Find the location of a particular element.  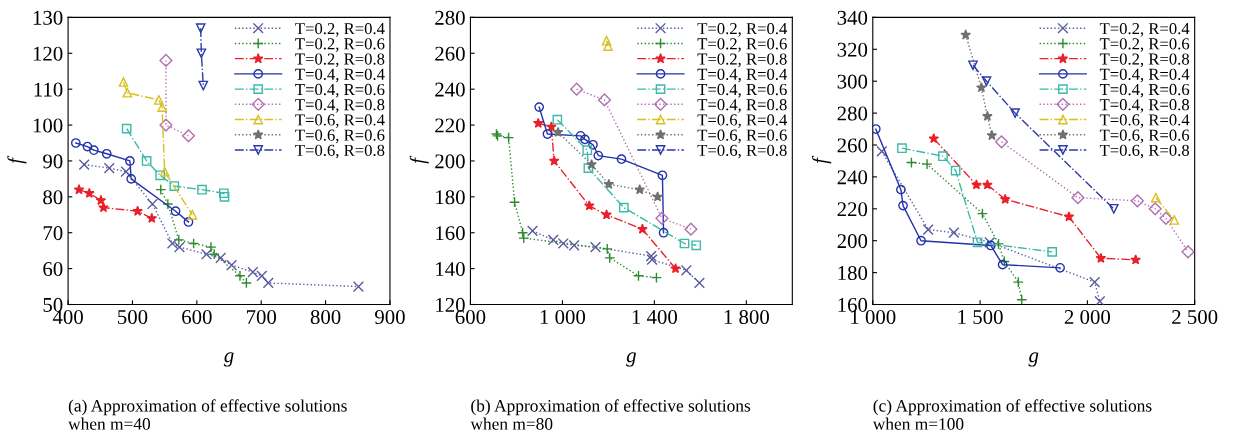

x-tick-label: 1 000 is located at coordinates (563, 317).